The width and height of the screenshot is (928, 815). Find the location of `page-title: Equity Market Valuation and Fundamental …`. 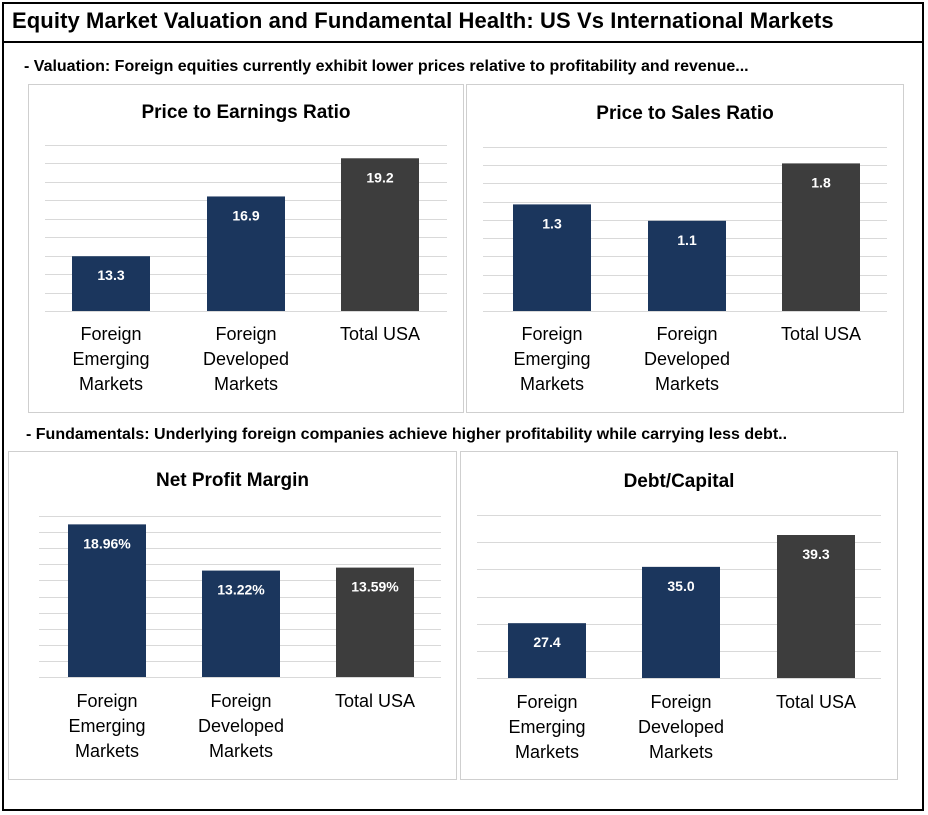

page-title: Equity Market Valuation and Fundamental … is located at coordinates (423, 20).